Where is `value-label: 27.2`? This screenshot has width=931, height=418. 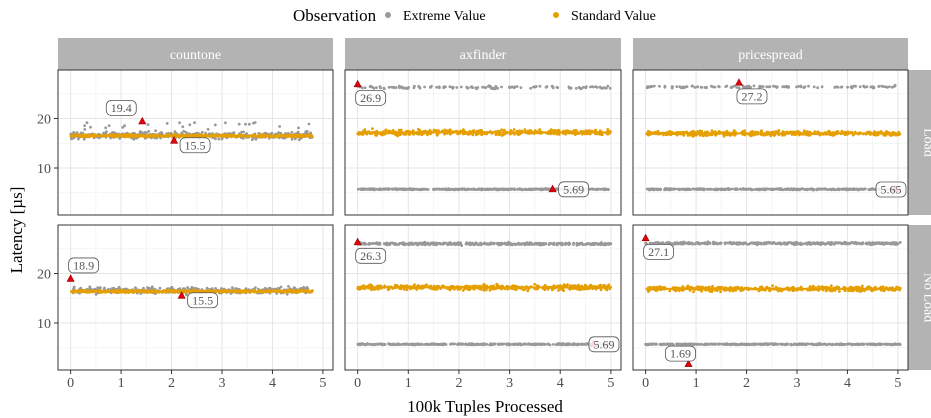
value-label: 27.2 is located at coordinates (751, 96).